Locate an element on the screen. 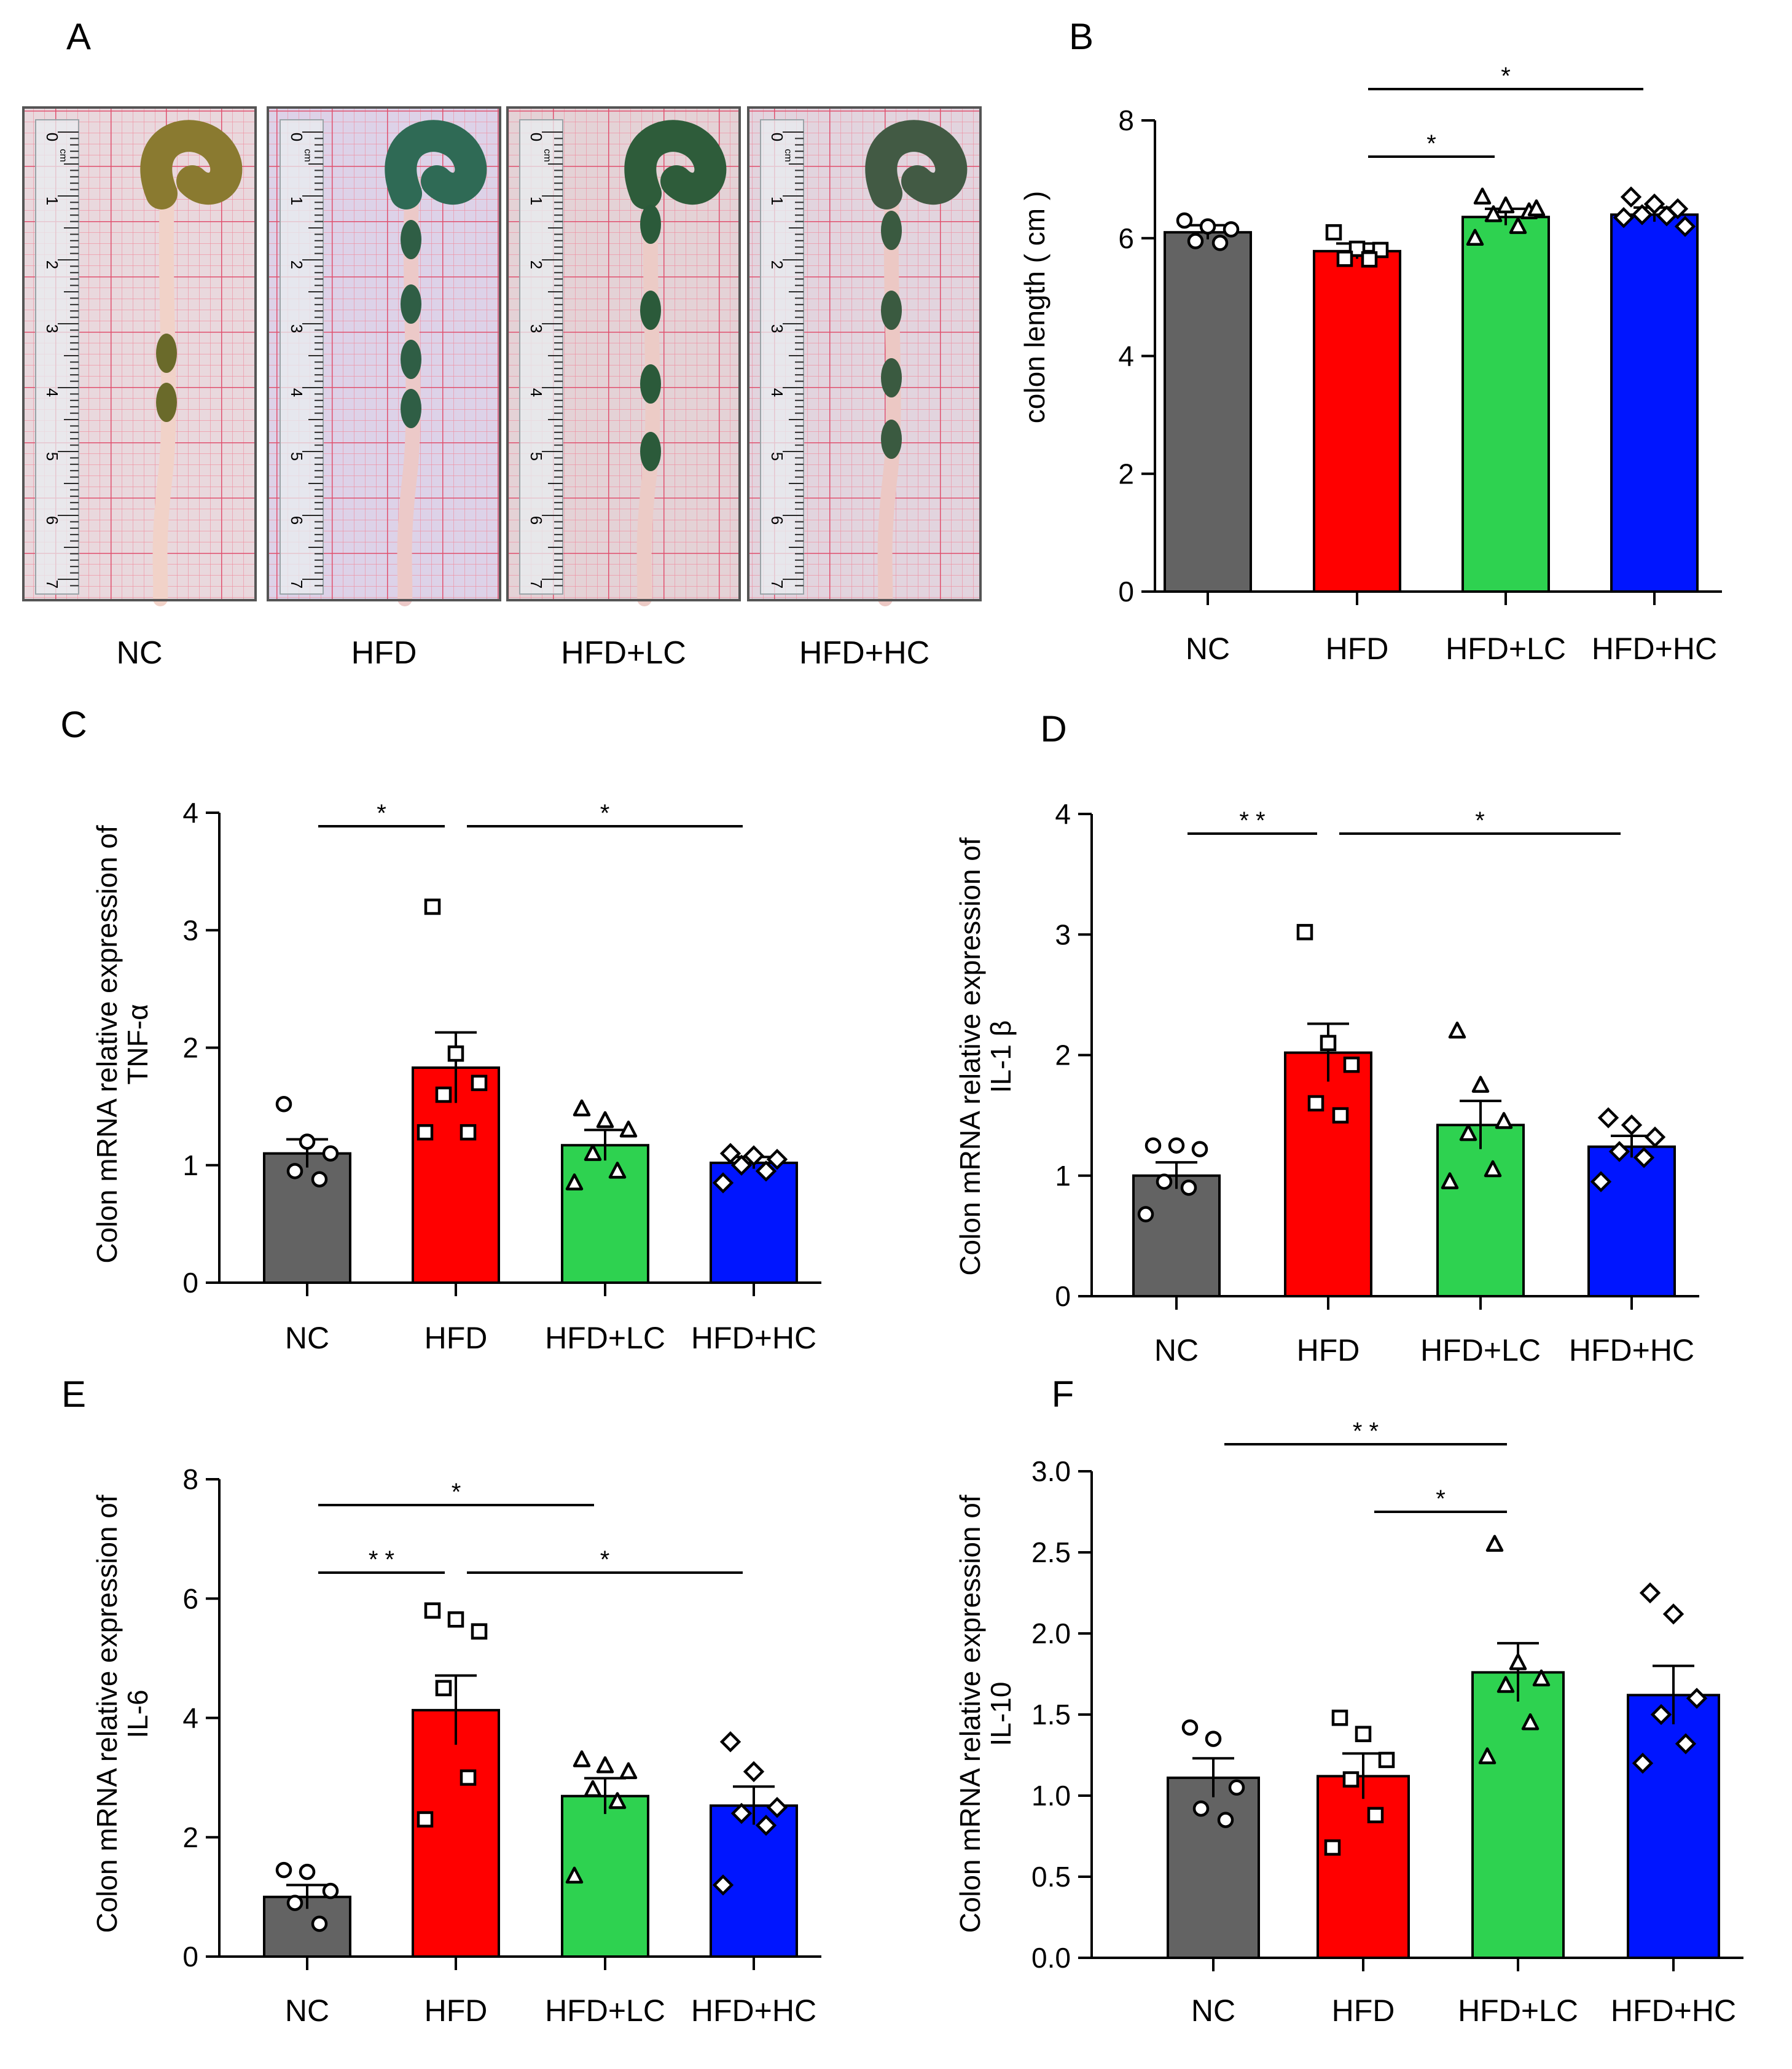 The height and width of the screenshot is (2069, 1792). significance-label: * * is located at coordinates (1252, 820).